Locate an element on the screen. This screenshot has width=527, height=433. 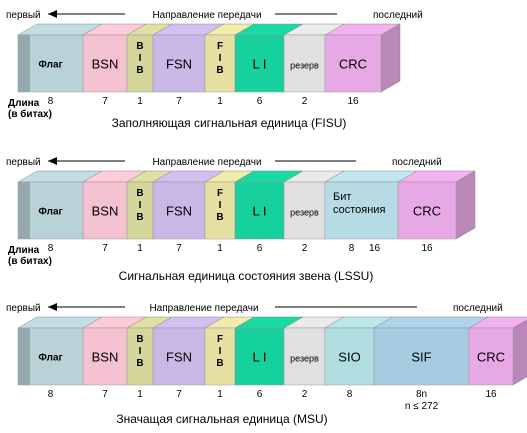
field-rezerv: резерв 2 is located at coordinates (304, 217).